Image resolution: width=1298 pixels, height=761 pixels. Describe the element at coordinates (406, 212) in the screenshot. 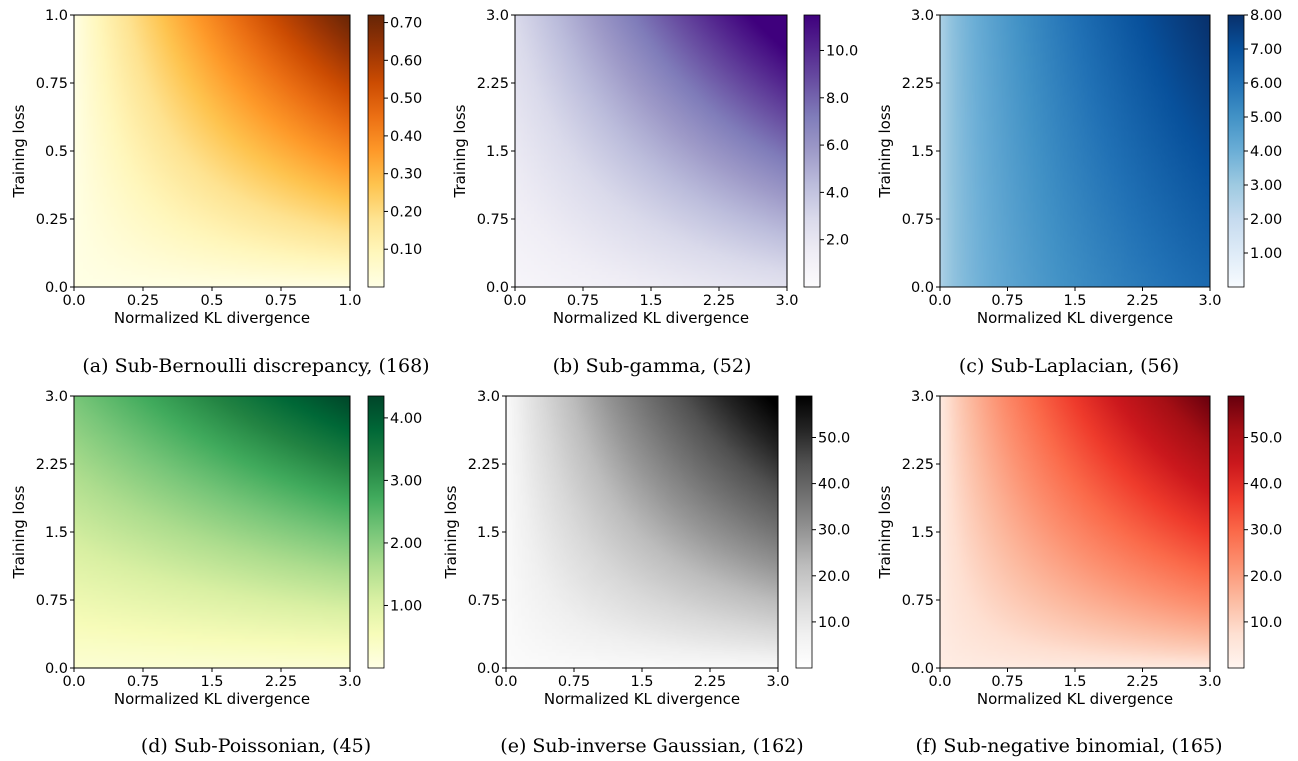

I see `colorbar-tick-label: 0.20` at that location.